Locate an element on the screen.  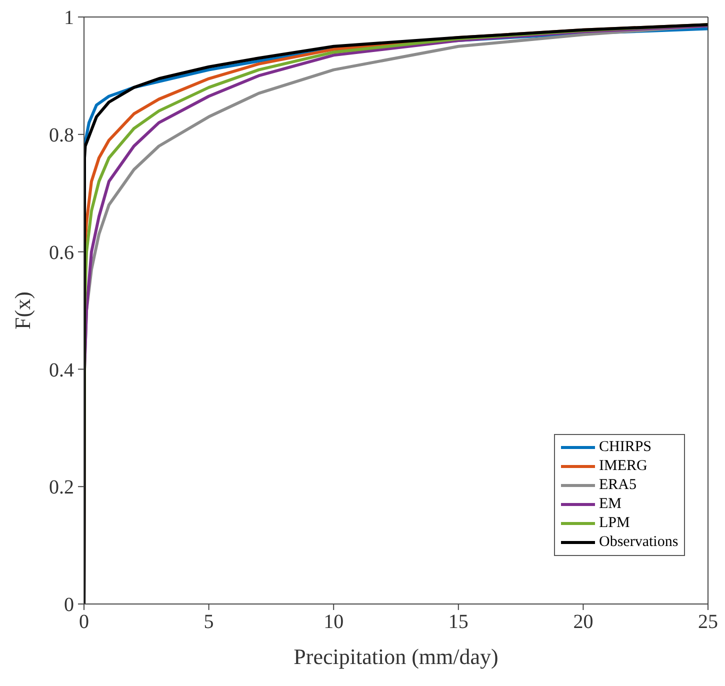
legend-label: CHIRPS is located at coordinates (625, 447).